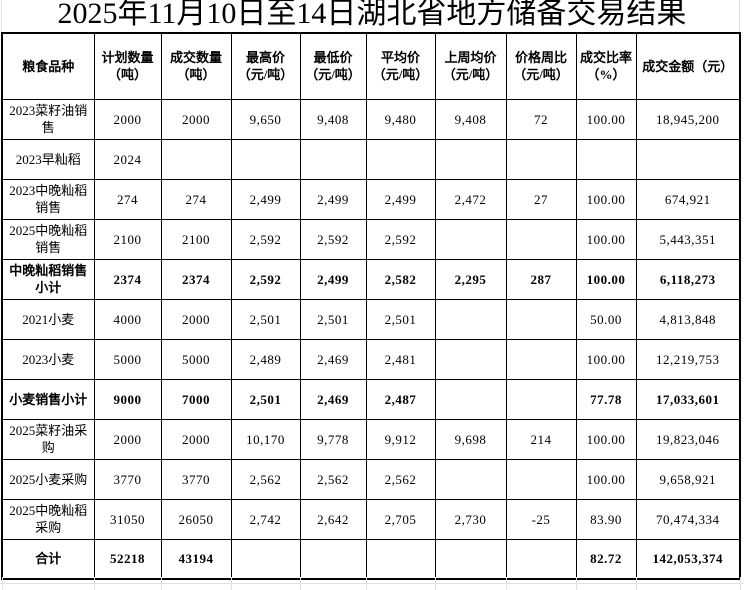 This screenshot has width=744, height=590. Describe the element at coordinates (48, 359) in the screenshot. I see `row-label: 2023小麦` at that location.